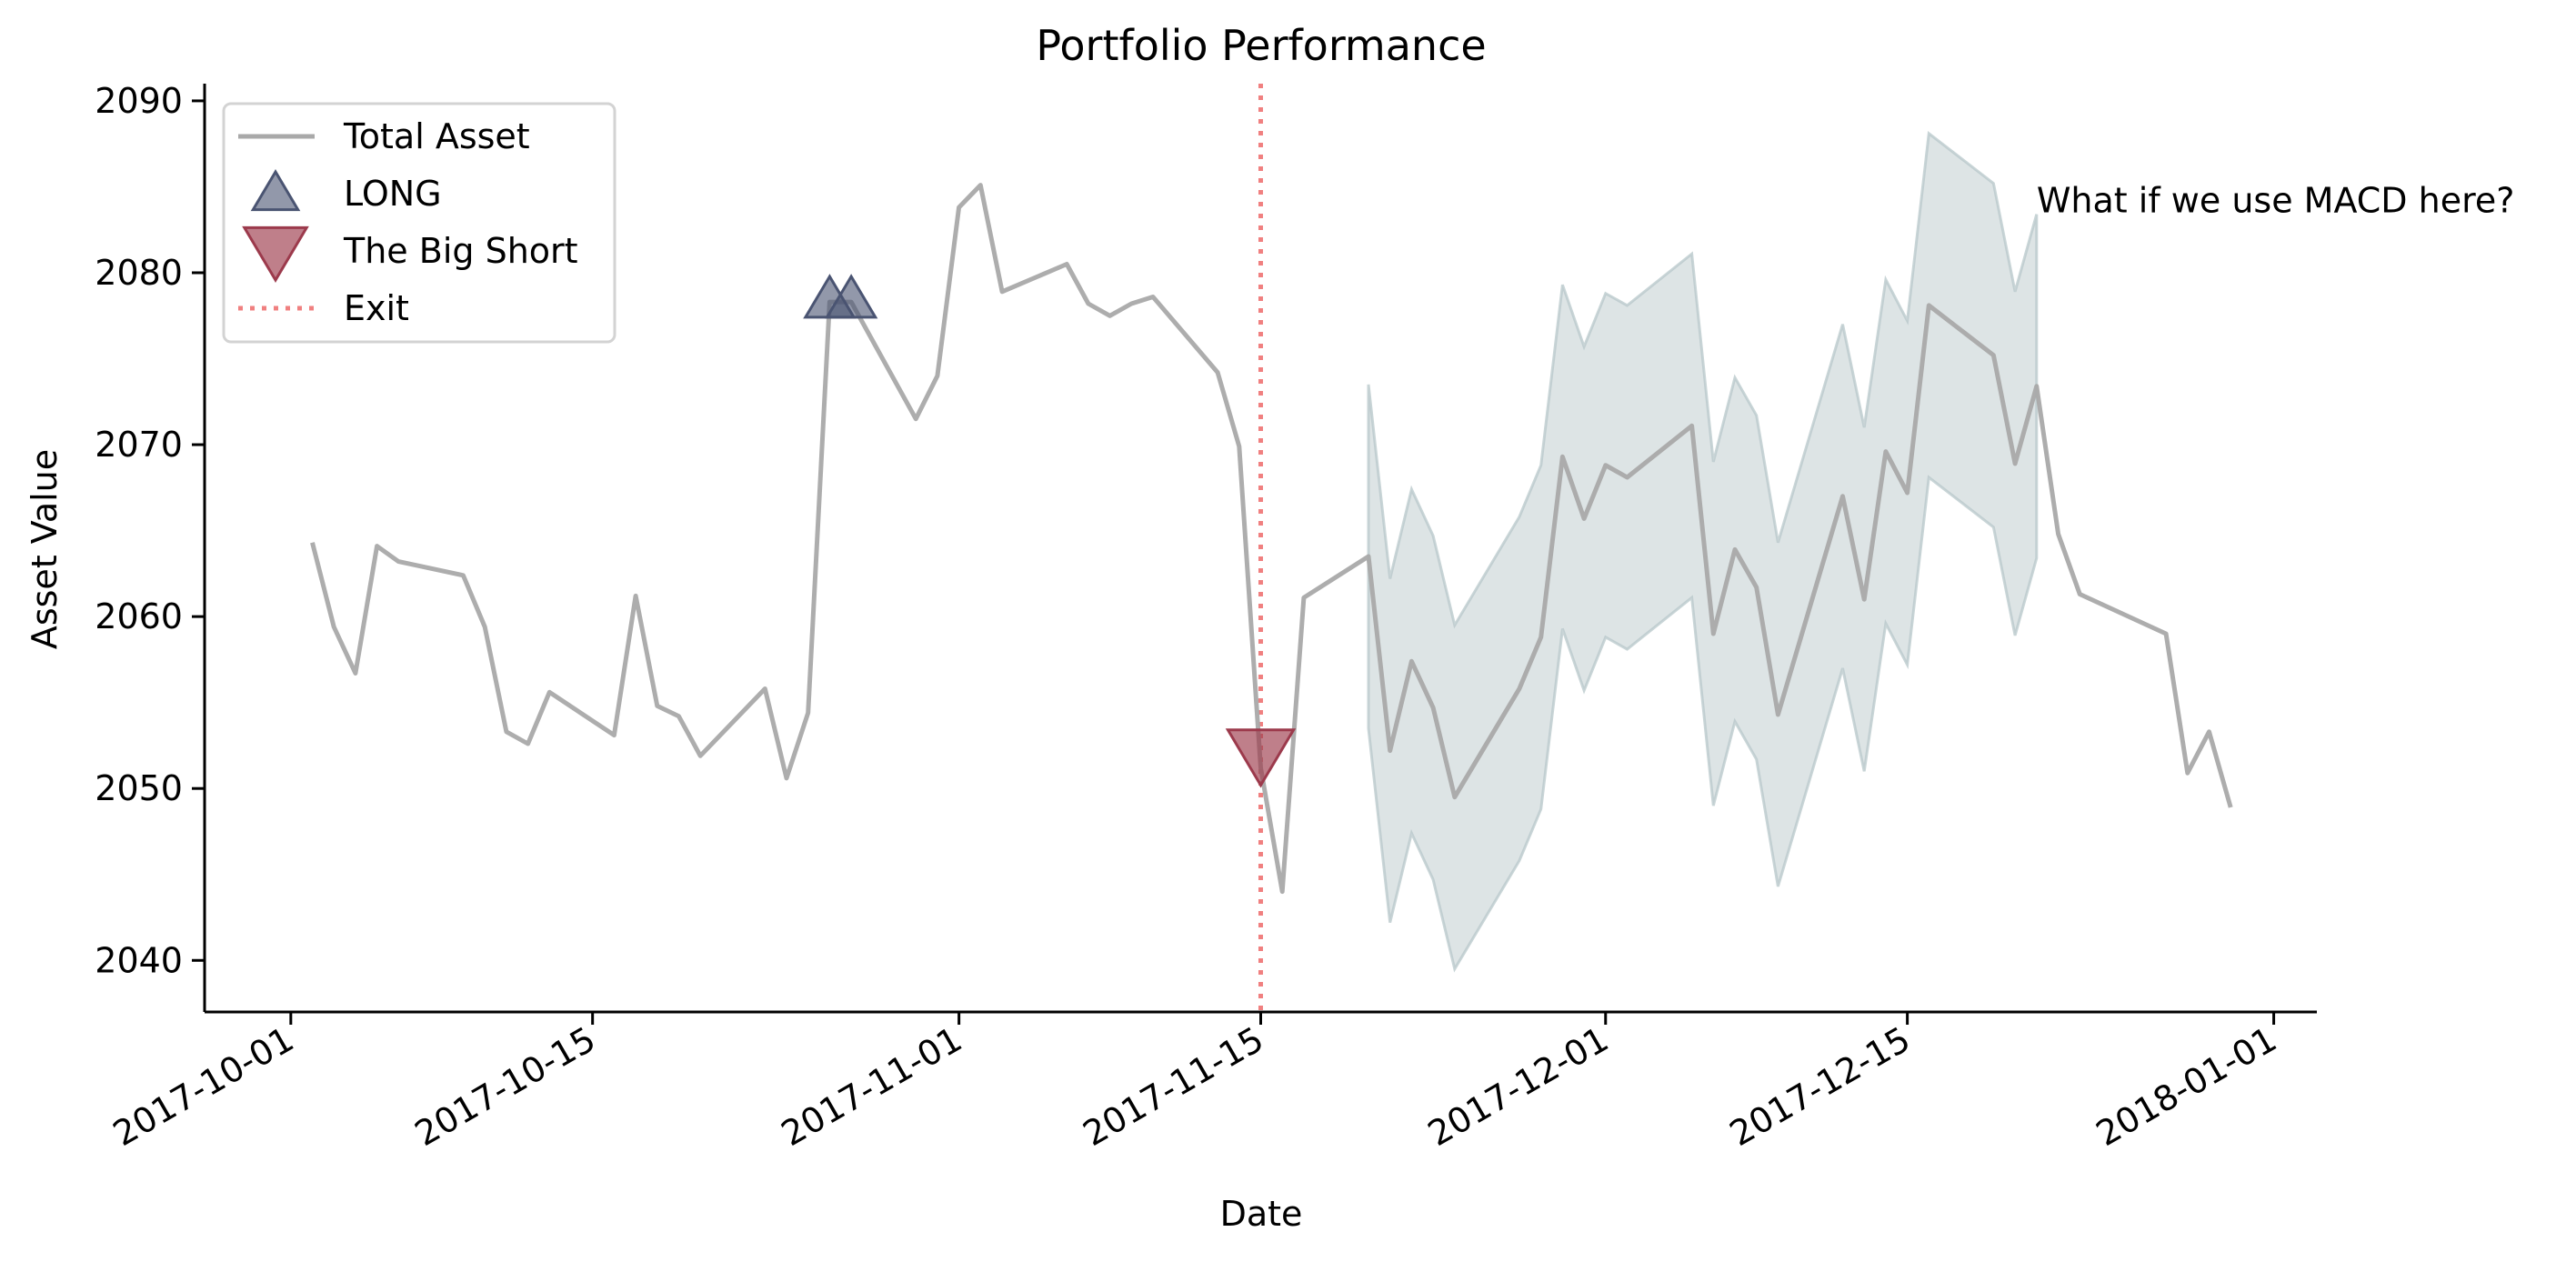  I want to click on legend-label-long: LONG, so click(393, 194).